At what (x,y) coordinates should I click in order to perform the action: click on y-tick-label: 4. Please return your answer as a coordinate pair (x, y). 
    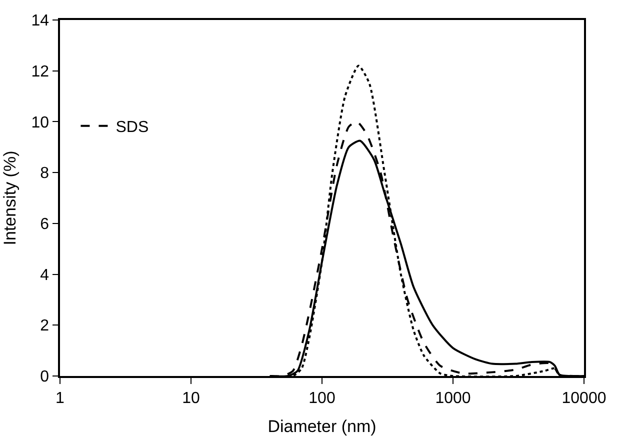
    Looking at the image, I should click on (45, 275).